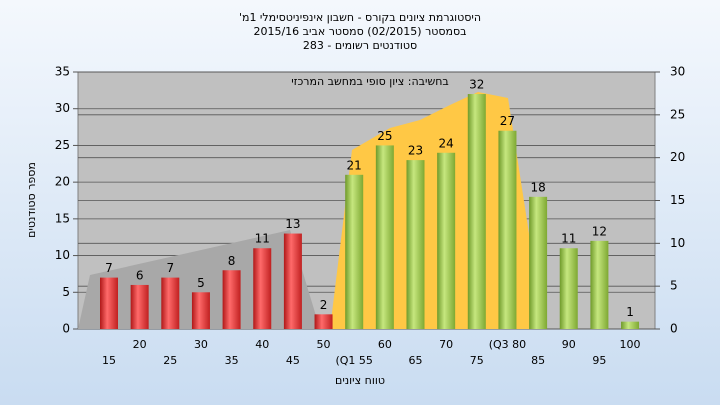 The image size is (720, 405). I want to click on y-tick-label: 25, so click(62, 145).